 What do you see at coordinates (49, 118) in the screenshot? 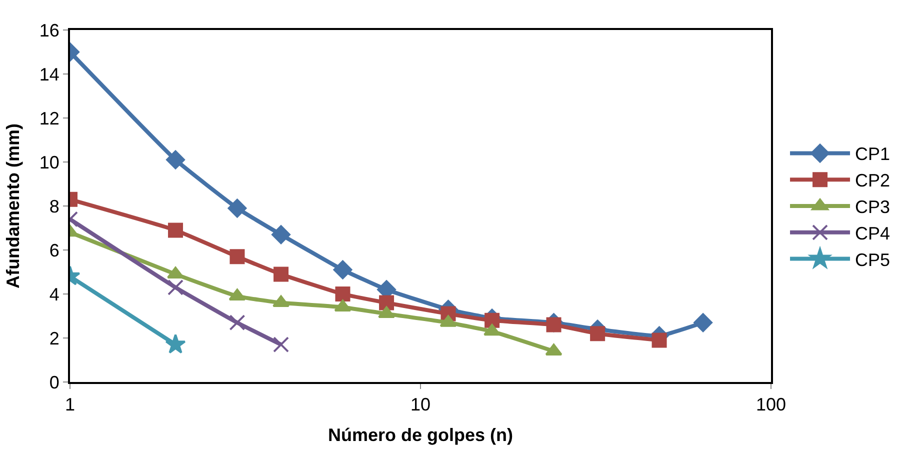
I see `y-tick-label: 12` at bounding box center [49, 118].